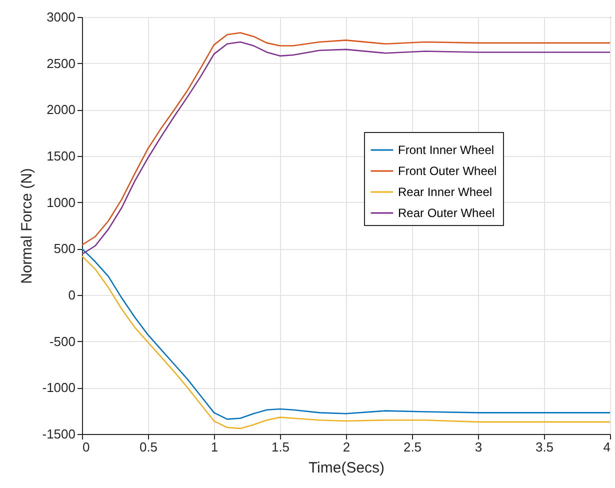 The width and height of the screenshot is (615, 488). Describe the element at coordinates (61, 110) in the screenshot. I see `y-tick-label: 2000` at that location.